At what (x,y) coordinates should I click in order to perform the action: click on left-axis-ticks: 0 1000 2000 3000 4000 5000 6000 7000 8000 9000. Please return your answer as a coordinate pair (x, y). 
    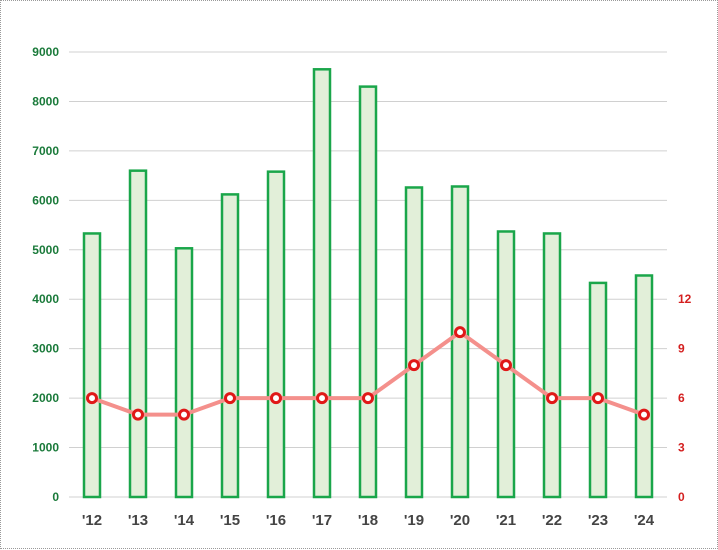
    Looking at the image, I should click on (45, 274).